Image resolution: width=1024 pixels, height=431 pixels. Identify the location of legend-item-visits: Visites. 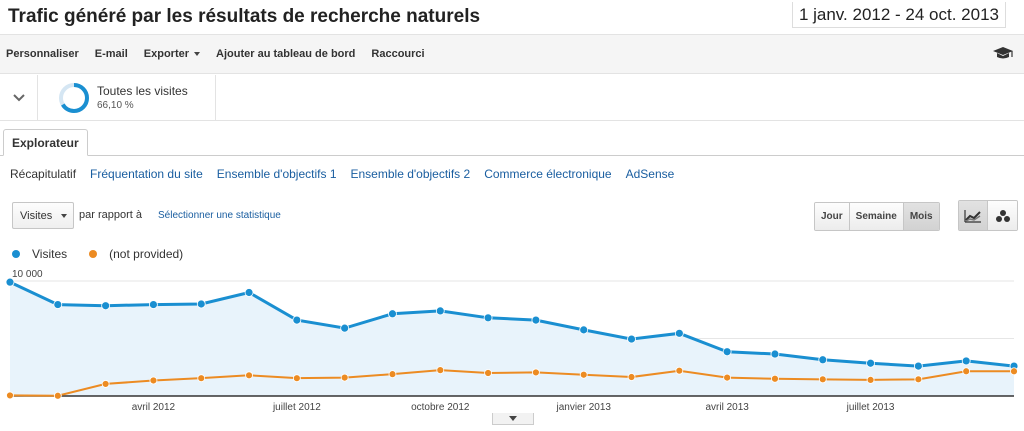
(39, 254).